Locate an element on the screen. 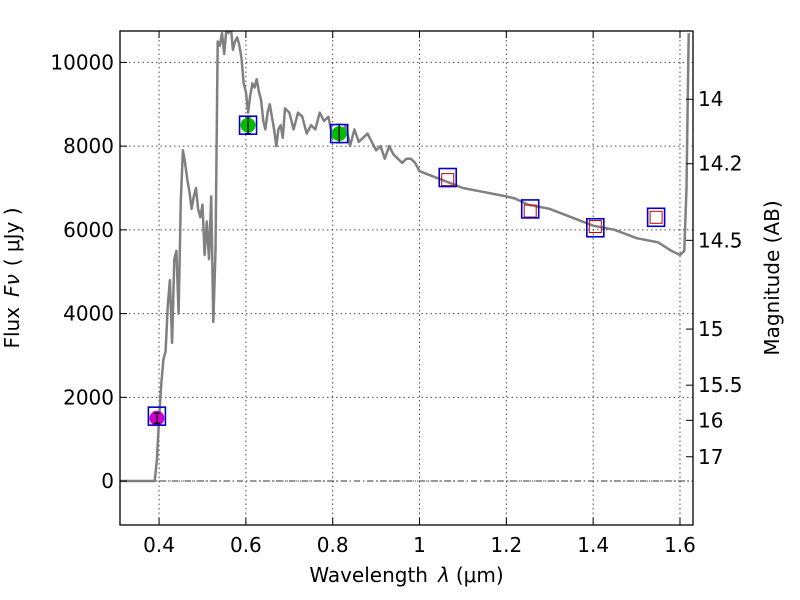 This screenshot has width=800, height=600. y2-tick-label: 14.5 is located at coordinates (720, 240).